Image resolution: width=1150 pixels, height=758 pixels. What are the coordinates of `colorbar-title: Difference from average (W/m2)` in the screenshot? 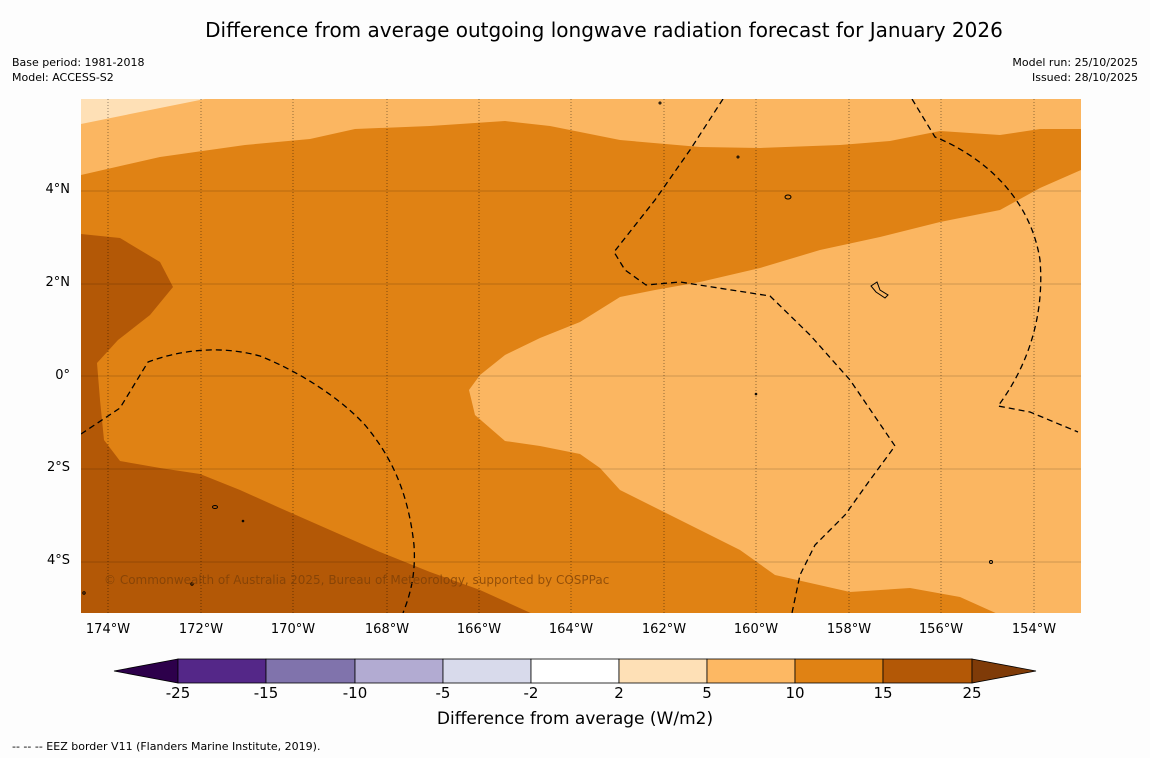 It's located at (575, 719).